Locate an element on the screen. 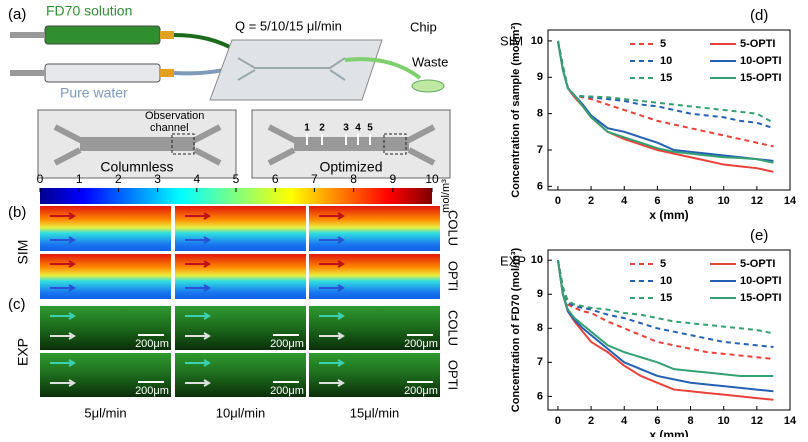  x-tick-label: 14 is located at coordinates (790, 201).